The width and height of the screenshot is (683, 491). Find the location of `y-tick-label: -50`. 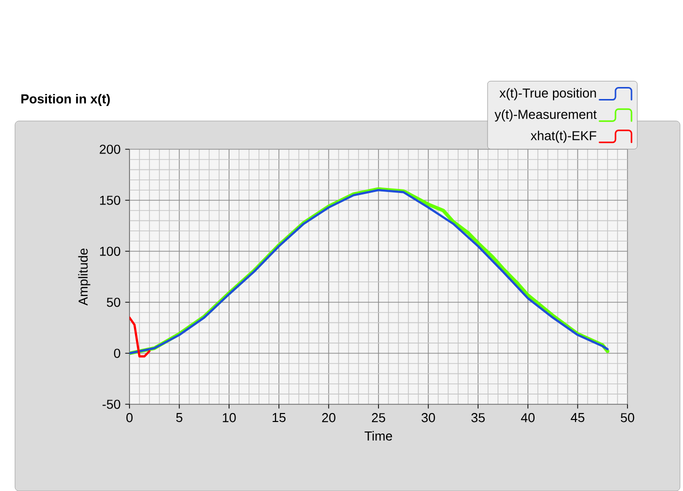

y-tick-label: -50 is located at coordinates (111, 404).